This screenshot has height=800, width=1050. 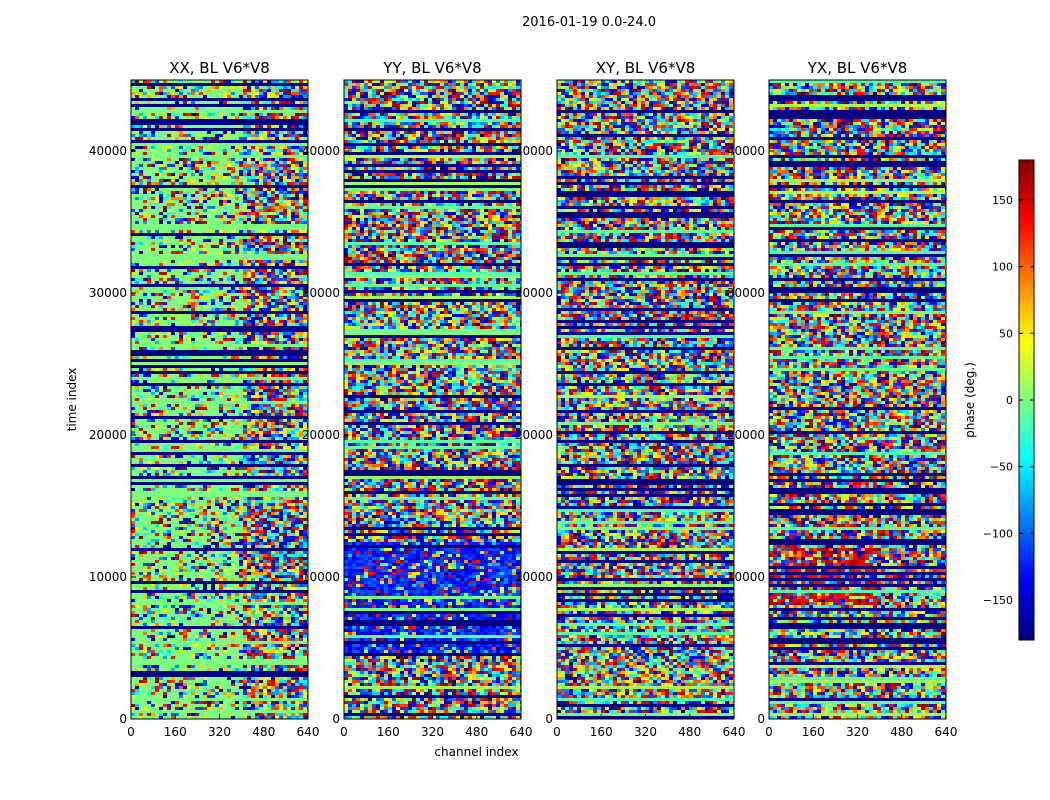 I want to click on colorbar-tick-label: −150, so click(x=998, y=600).